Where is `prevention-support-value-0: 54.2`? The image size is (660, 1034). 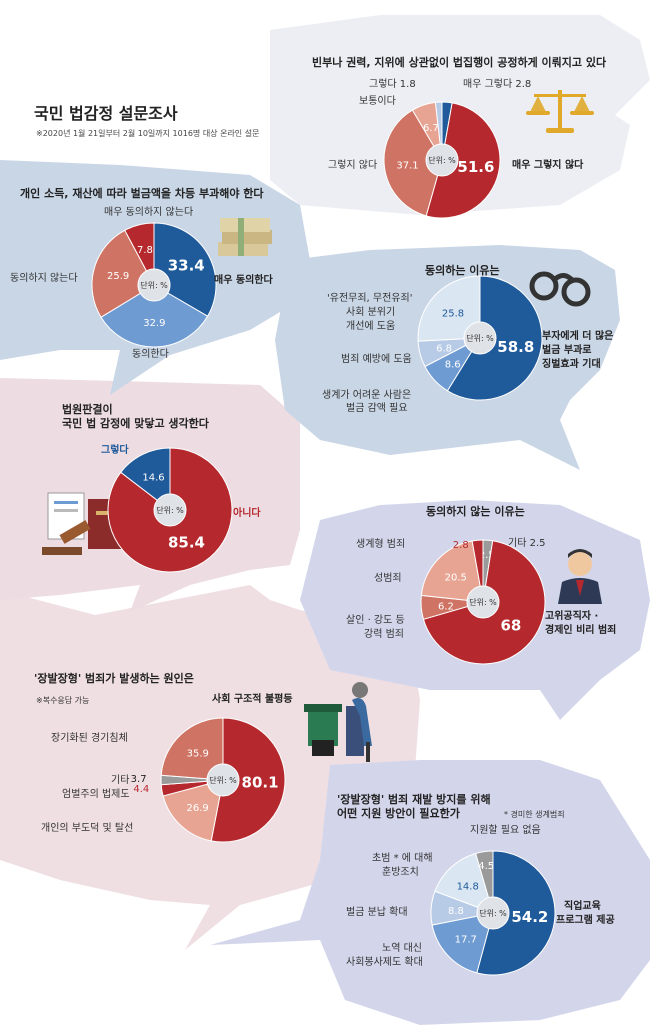 prevention-support-value-0: 54.2 is located at coordinates (529, 917).